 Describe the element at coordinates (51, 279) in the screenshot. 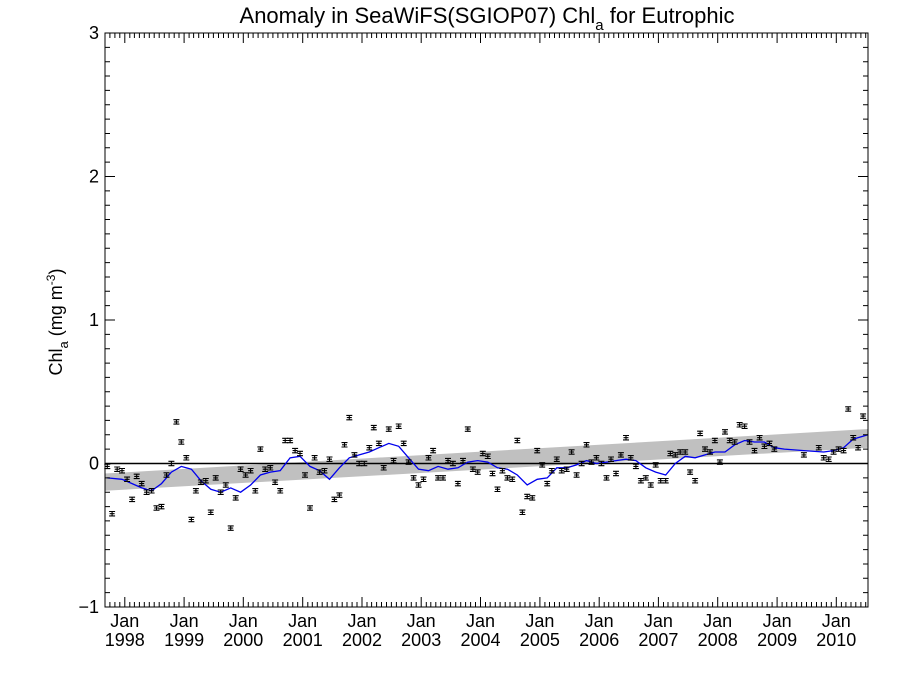

I see `y-axis-label-units-superscript: -3` at that location.